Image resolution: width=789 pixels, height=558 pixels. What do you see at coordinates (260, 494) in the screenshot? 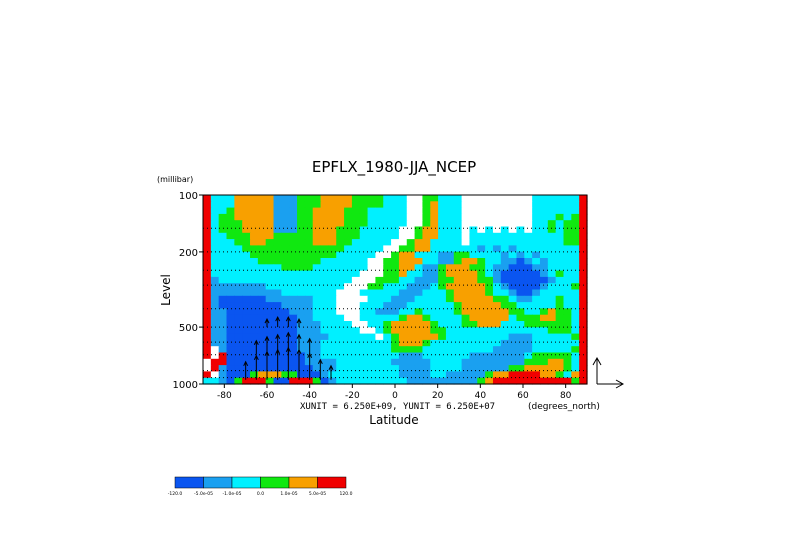
I see `colorbar-label: 0.0` at bounding box center [260, 494].